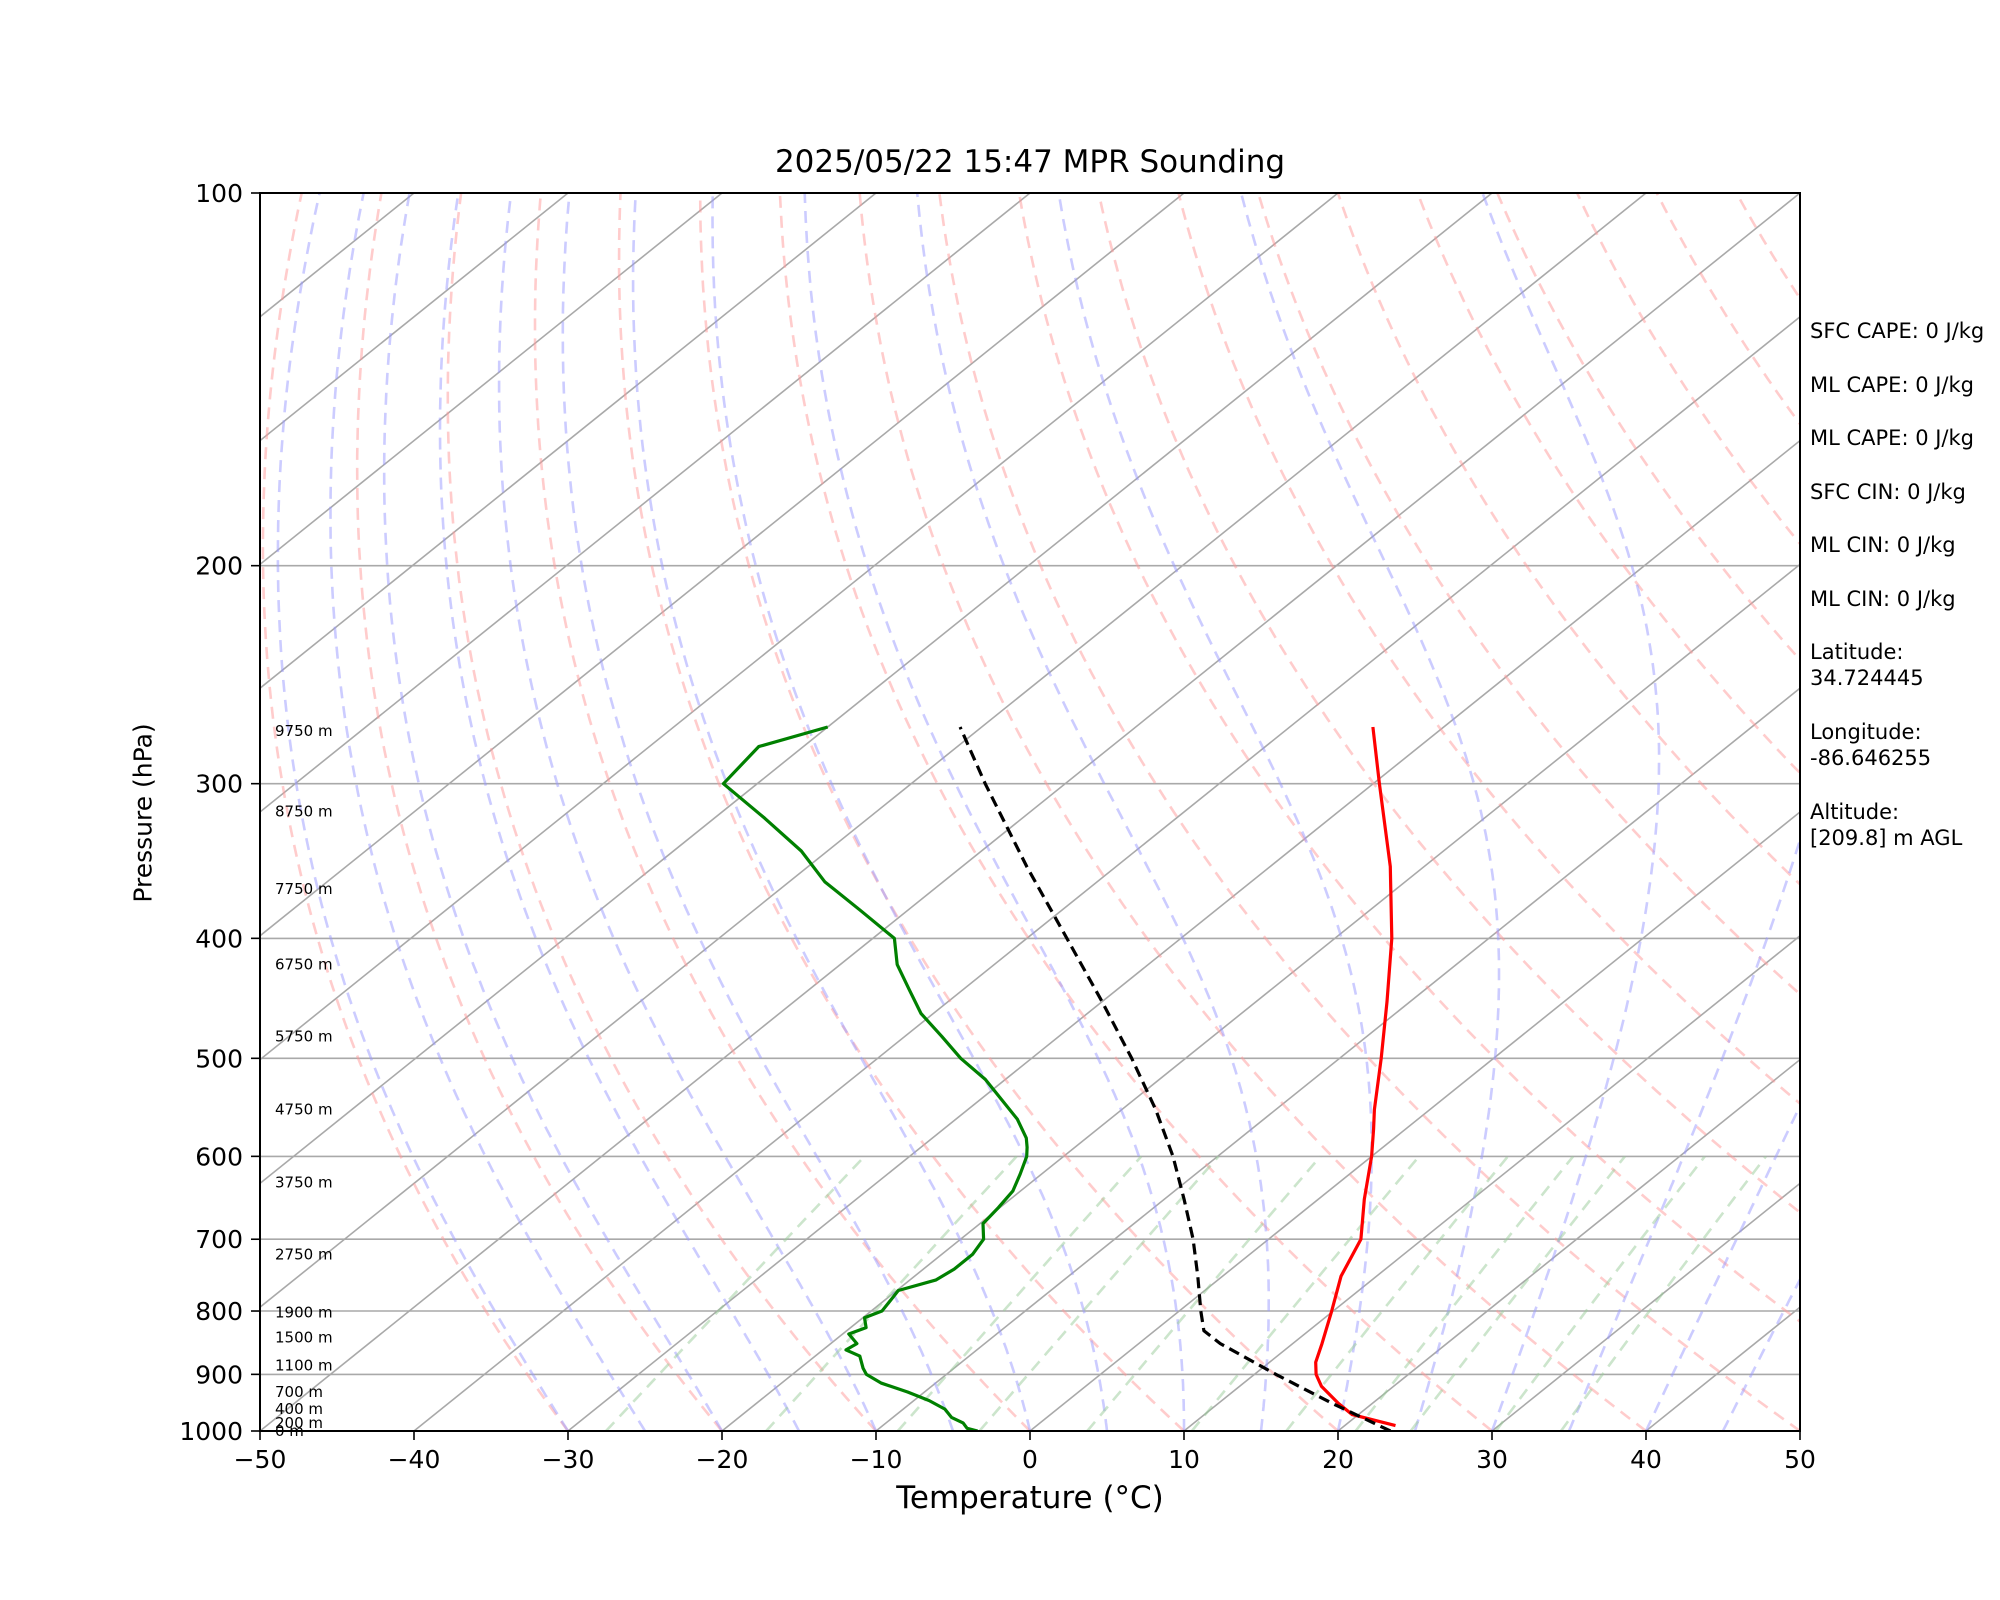 The width and height of the screenshot is (2000, 1600). Describe the element at coordinates (1892, 438) in the screenshot. I see `param-ml-cape-2: ML CAPE: 0 J/kg` at that location.